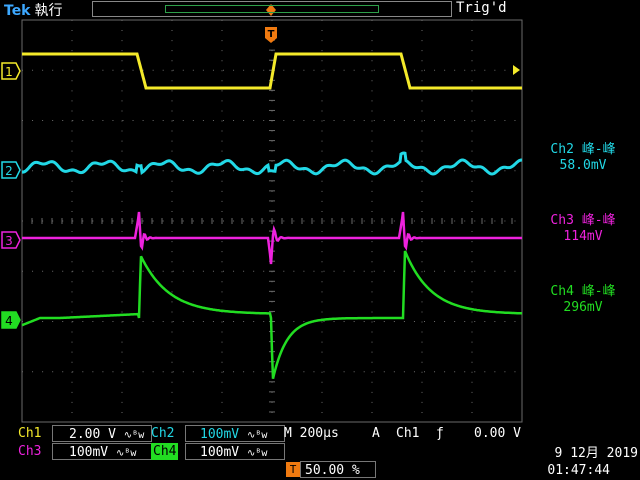 This screenshot has height=480, width=640. What do you see at coordinates (578, 470) in the screenshot?
I see `time: 01:47:44` at bounding box center [578, 470].